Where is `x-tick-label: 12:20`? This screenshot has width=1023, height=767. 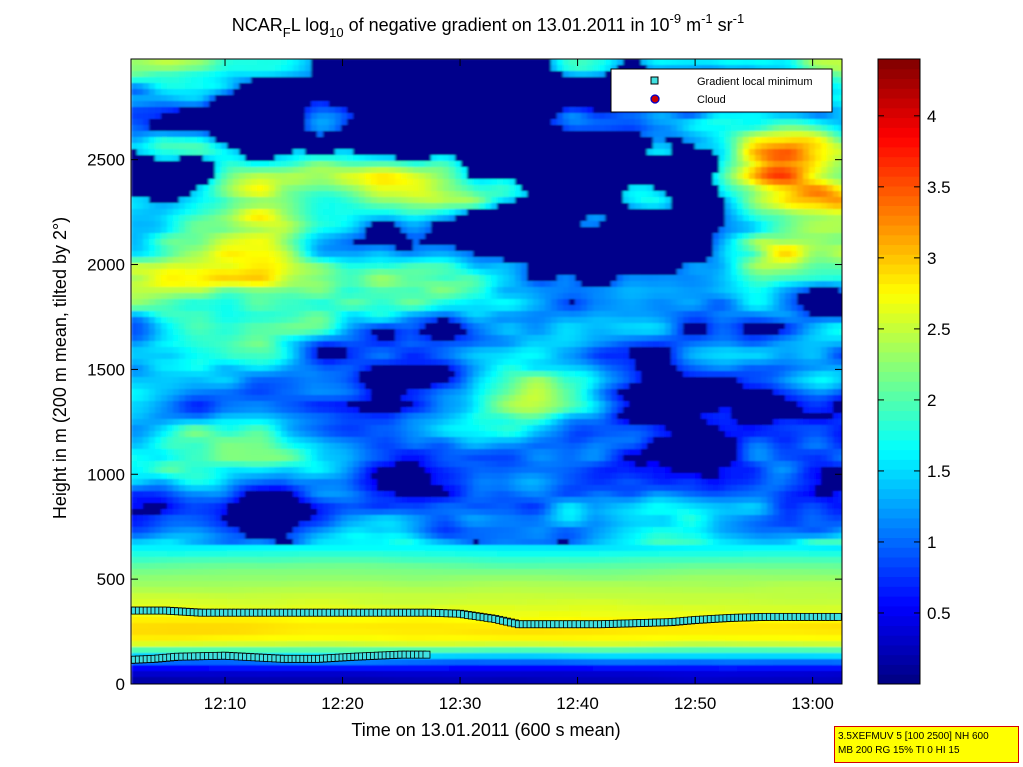 x-tick-label: 12:20 is located at coordinates (342, 703).